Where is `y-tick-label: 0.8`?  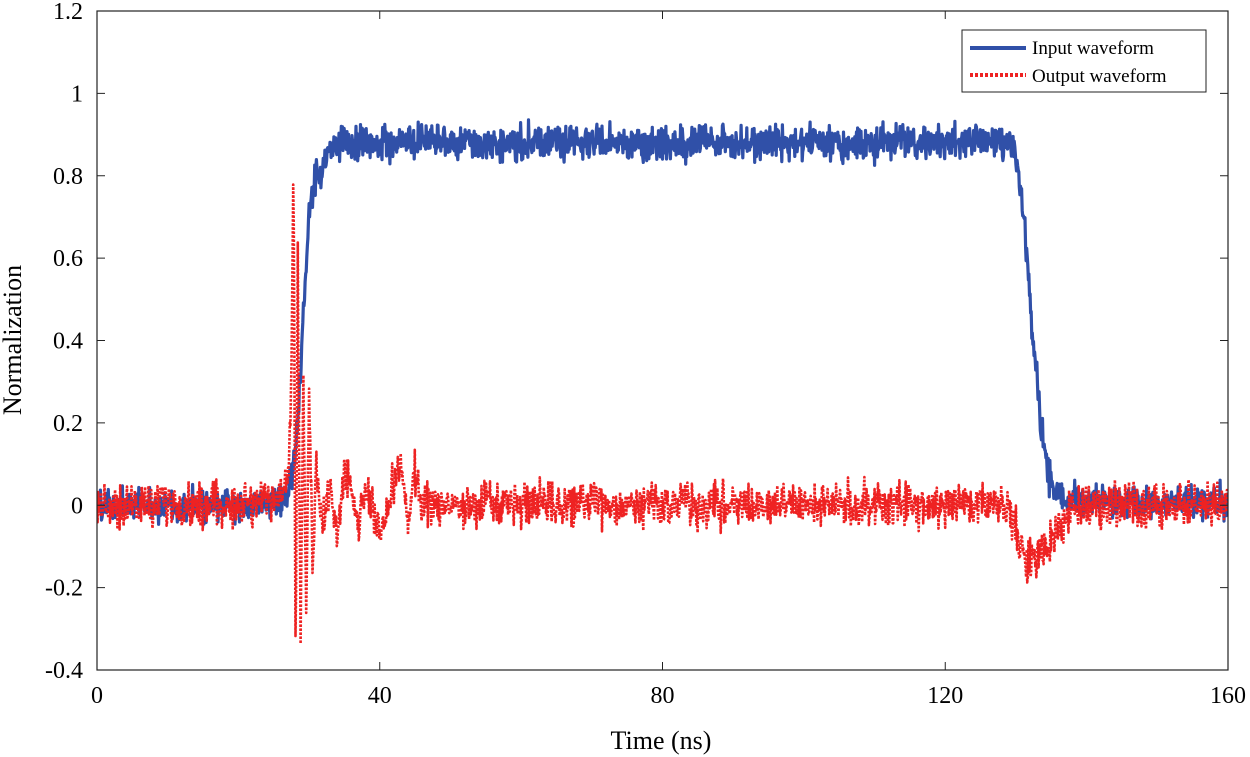 y-tick-label: 0.8 is located at coordinates (68, 177).